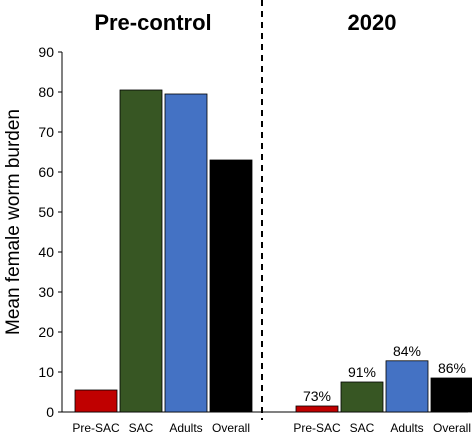 The image size is (472, 438). Describe the element at coordinates (46, 372) in the screenshot. I see `y-tick-label: 10` at that location.